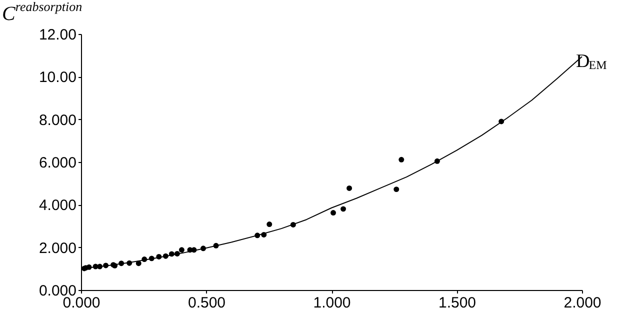  What do you see at coordinates (57, 205) in the screenshot?
I see `y-tick-label: 4.000` at bounding box center [57, 205].